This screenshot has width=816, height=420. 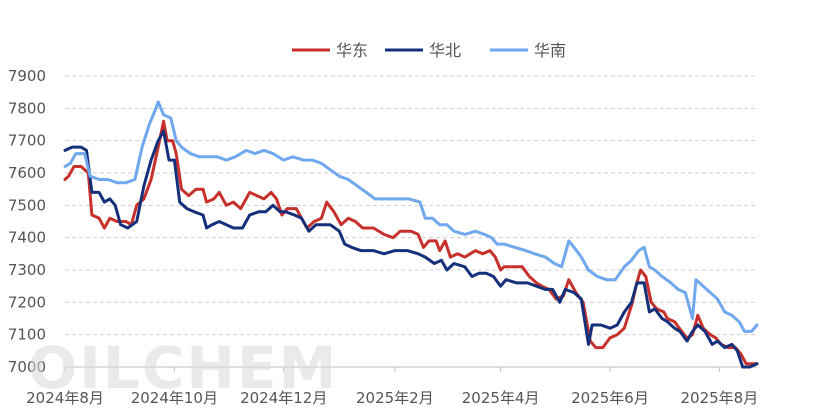 What do you see at coordinates (27, 76) in the screenshot?
I see `y-tick-label: 7900` at bounding box center [27, 76].